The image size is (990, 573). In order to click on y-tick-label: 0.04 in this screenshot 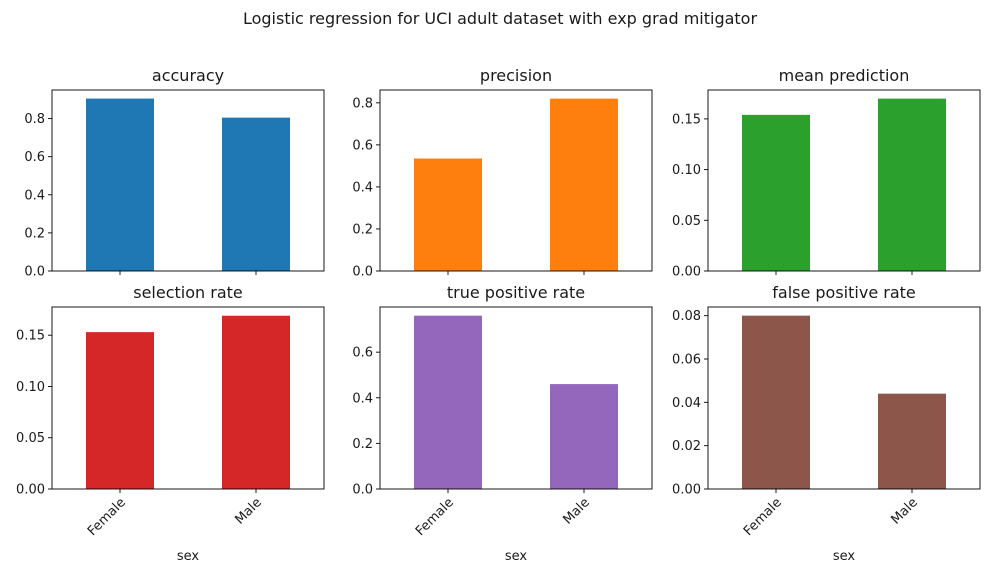, I will do `click(686, 403)`.